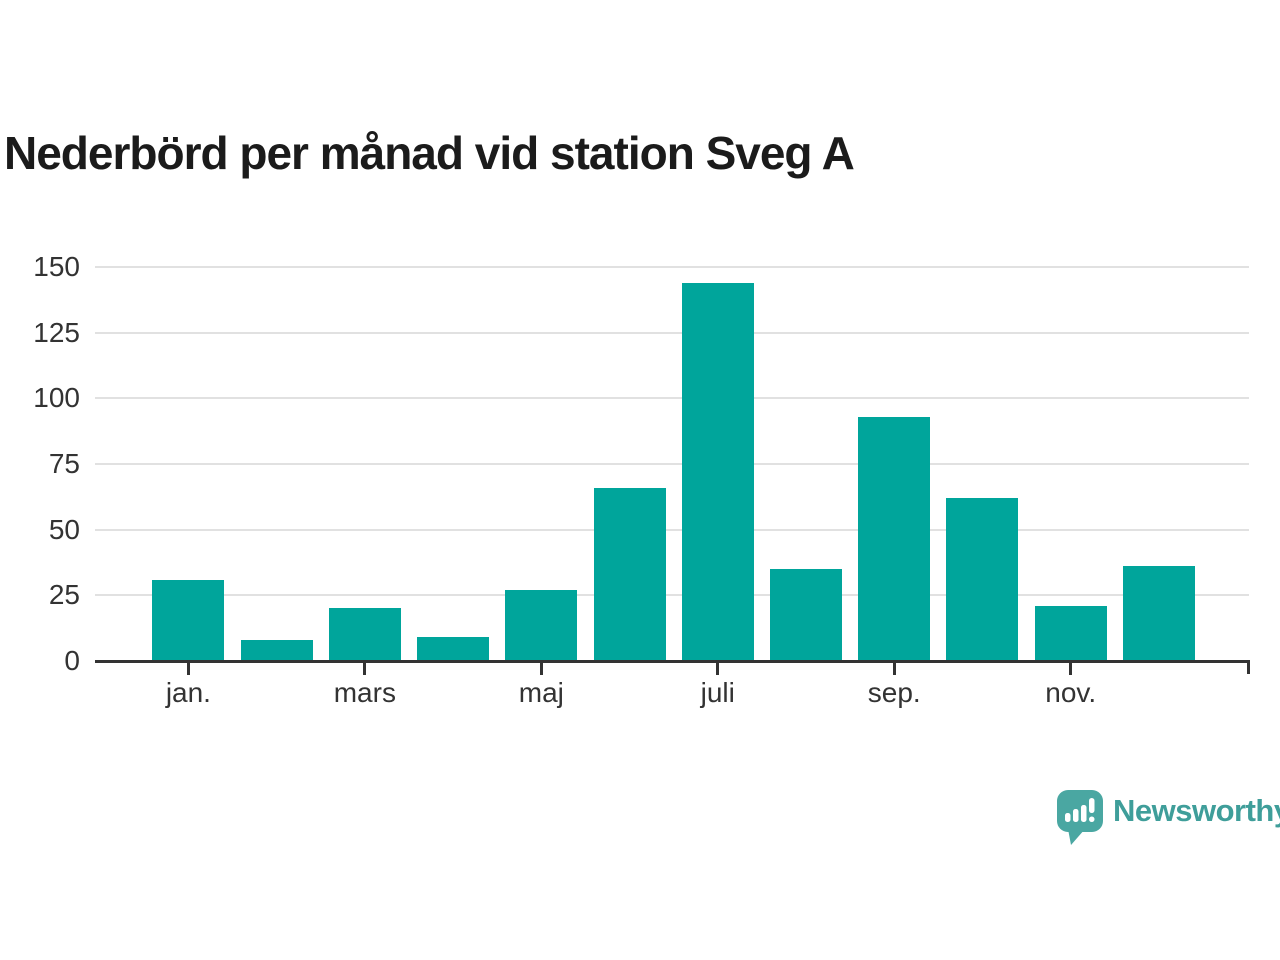 This screenshot has width=1280, height=960. I want to click on x-tick-juli, so click(718, 669).